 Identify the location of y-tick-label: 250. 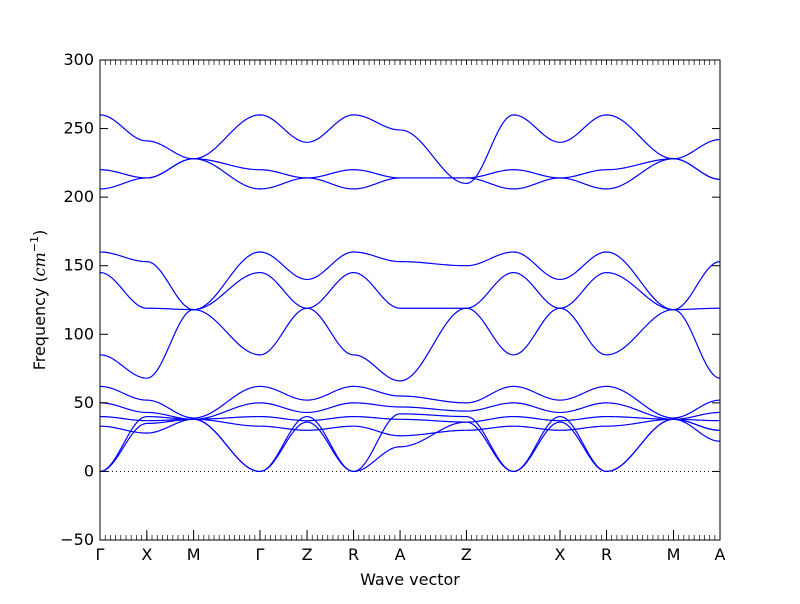
(78, 128).